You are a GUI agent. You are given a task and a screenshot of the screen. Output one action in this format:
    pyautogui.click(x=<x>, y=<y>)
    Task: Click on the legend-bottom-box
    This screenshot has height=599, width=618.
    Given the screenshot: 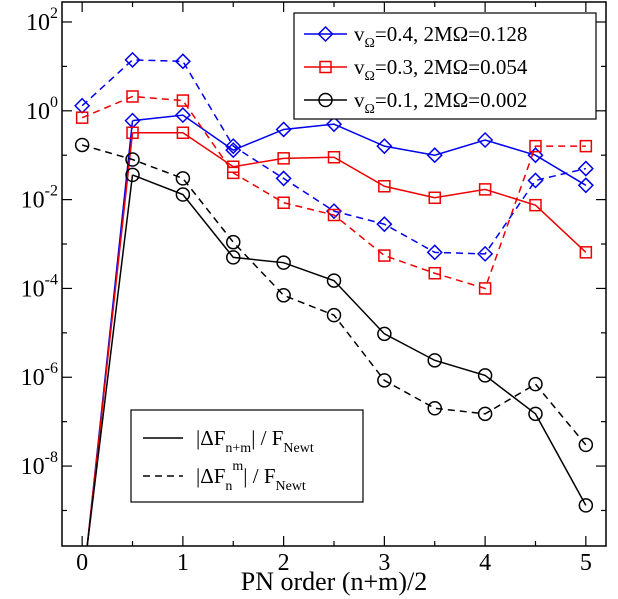 What is the action you would take?
    pyautogui.click(x=247, y=456)
    